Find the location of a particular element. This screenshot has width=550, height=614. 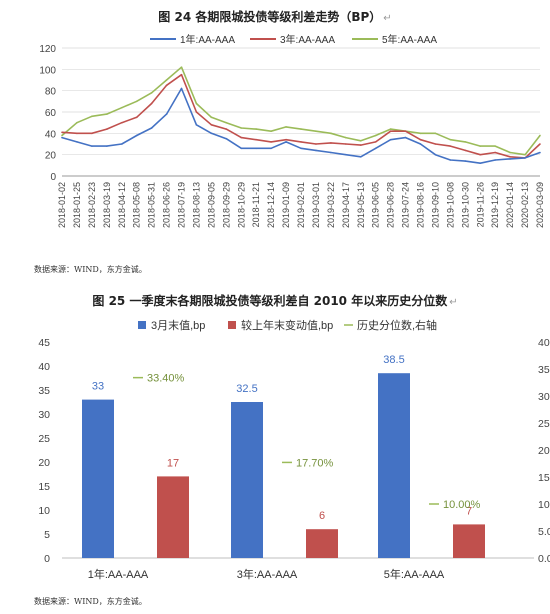

x-tick-label: 2019-02-01 is located at coordinates (301, 205).